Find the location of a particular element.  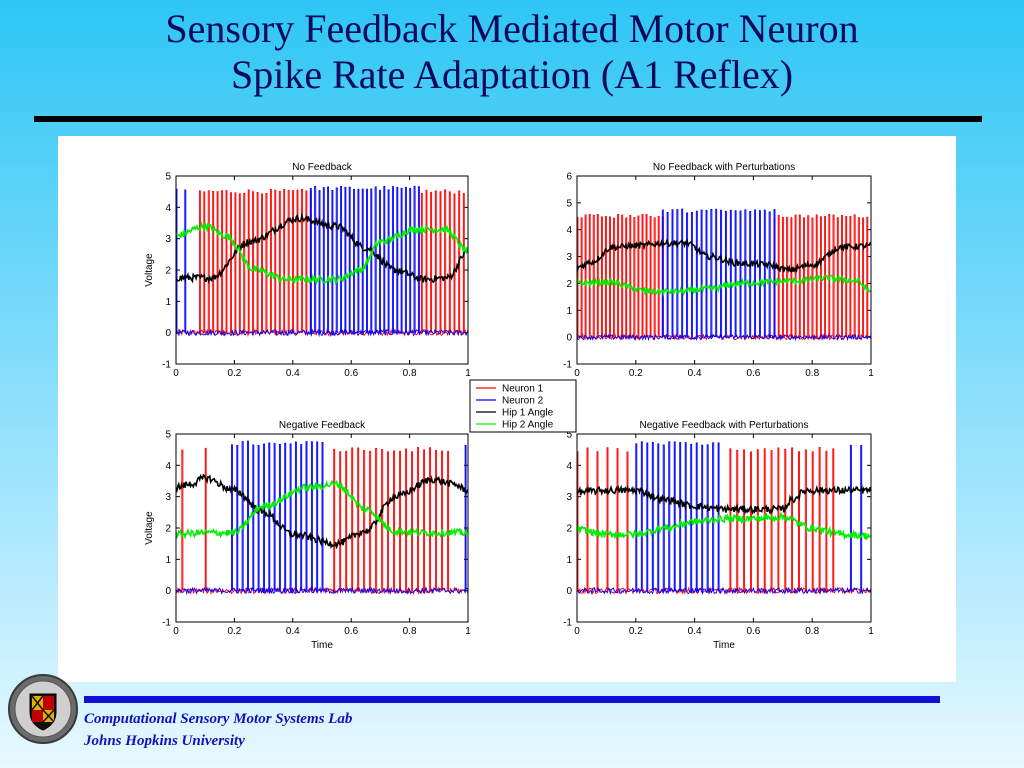

chart-title: Negative Feedback with Perturbations is located at coordinates (724, 425).